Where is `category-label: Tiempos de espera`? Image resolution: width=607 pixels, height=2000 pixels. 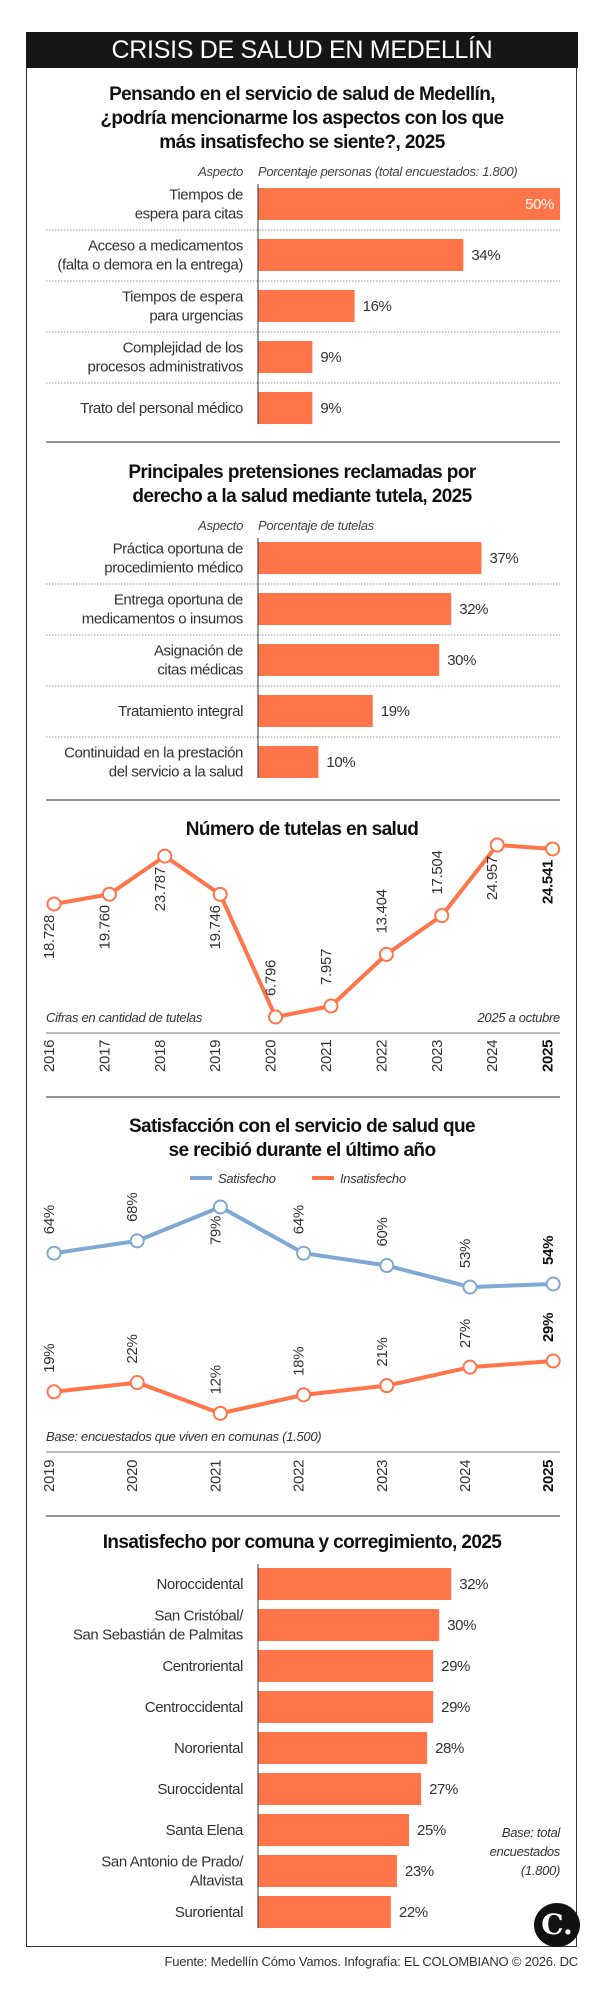
category-label: Tiempos de espera is located at coordinates (183, 297).